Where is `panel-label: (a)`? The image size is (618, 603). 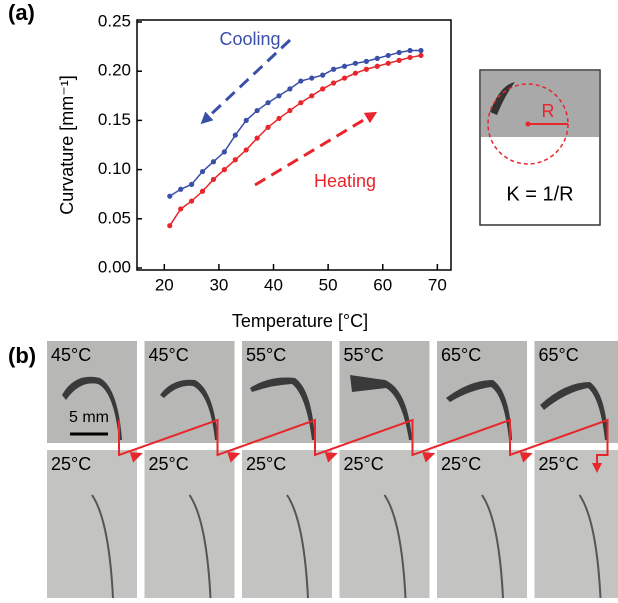
panel-label: (a) is located at coordinates (21, 12).